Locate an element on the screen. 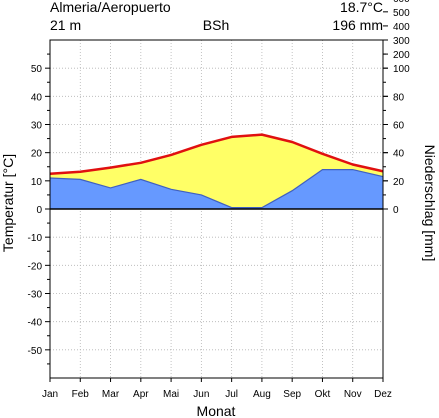 The image size is (439, 418). station-name: Almeria/Aeropuerto is located at coordinates (110, 7).